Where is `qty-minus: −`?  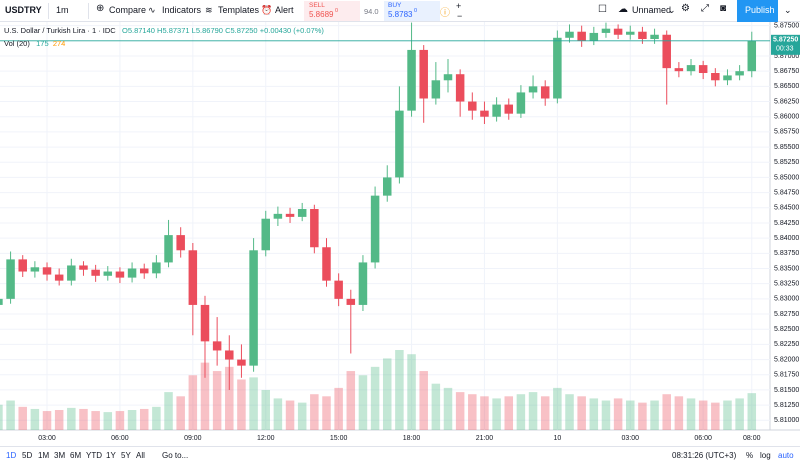 qty-minus: − is located at coordinates (460, 16).